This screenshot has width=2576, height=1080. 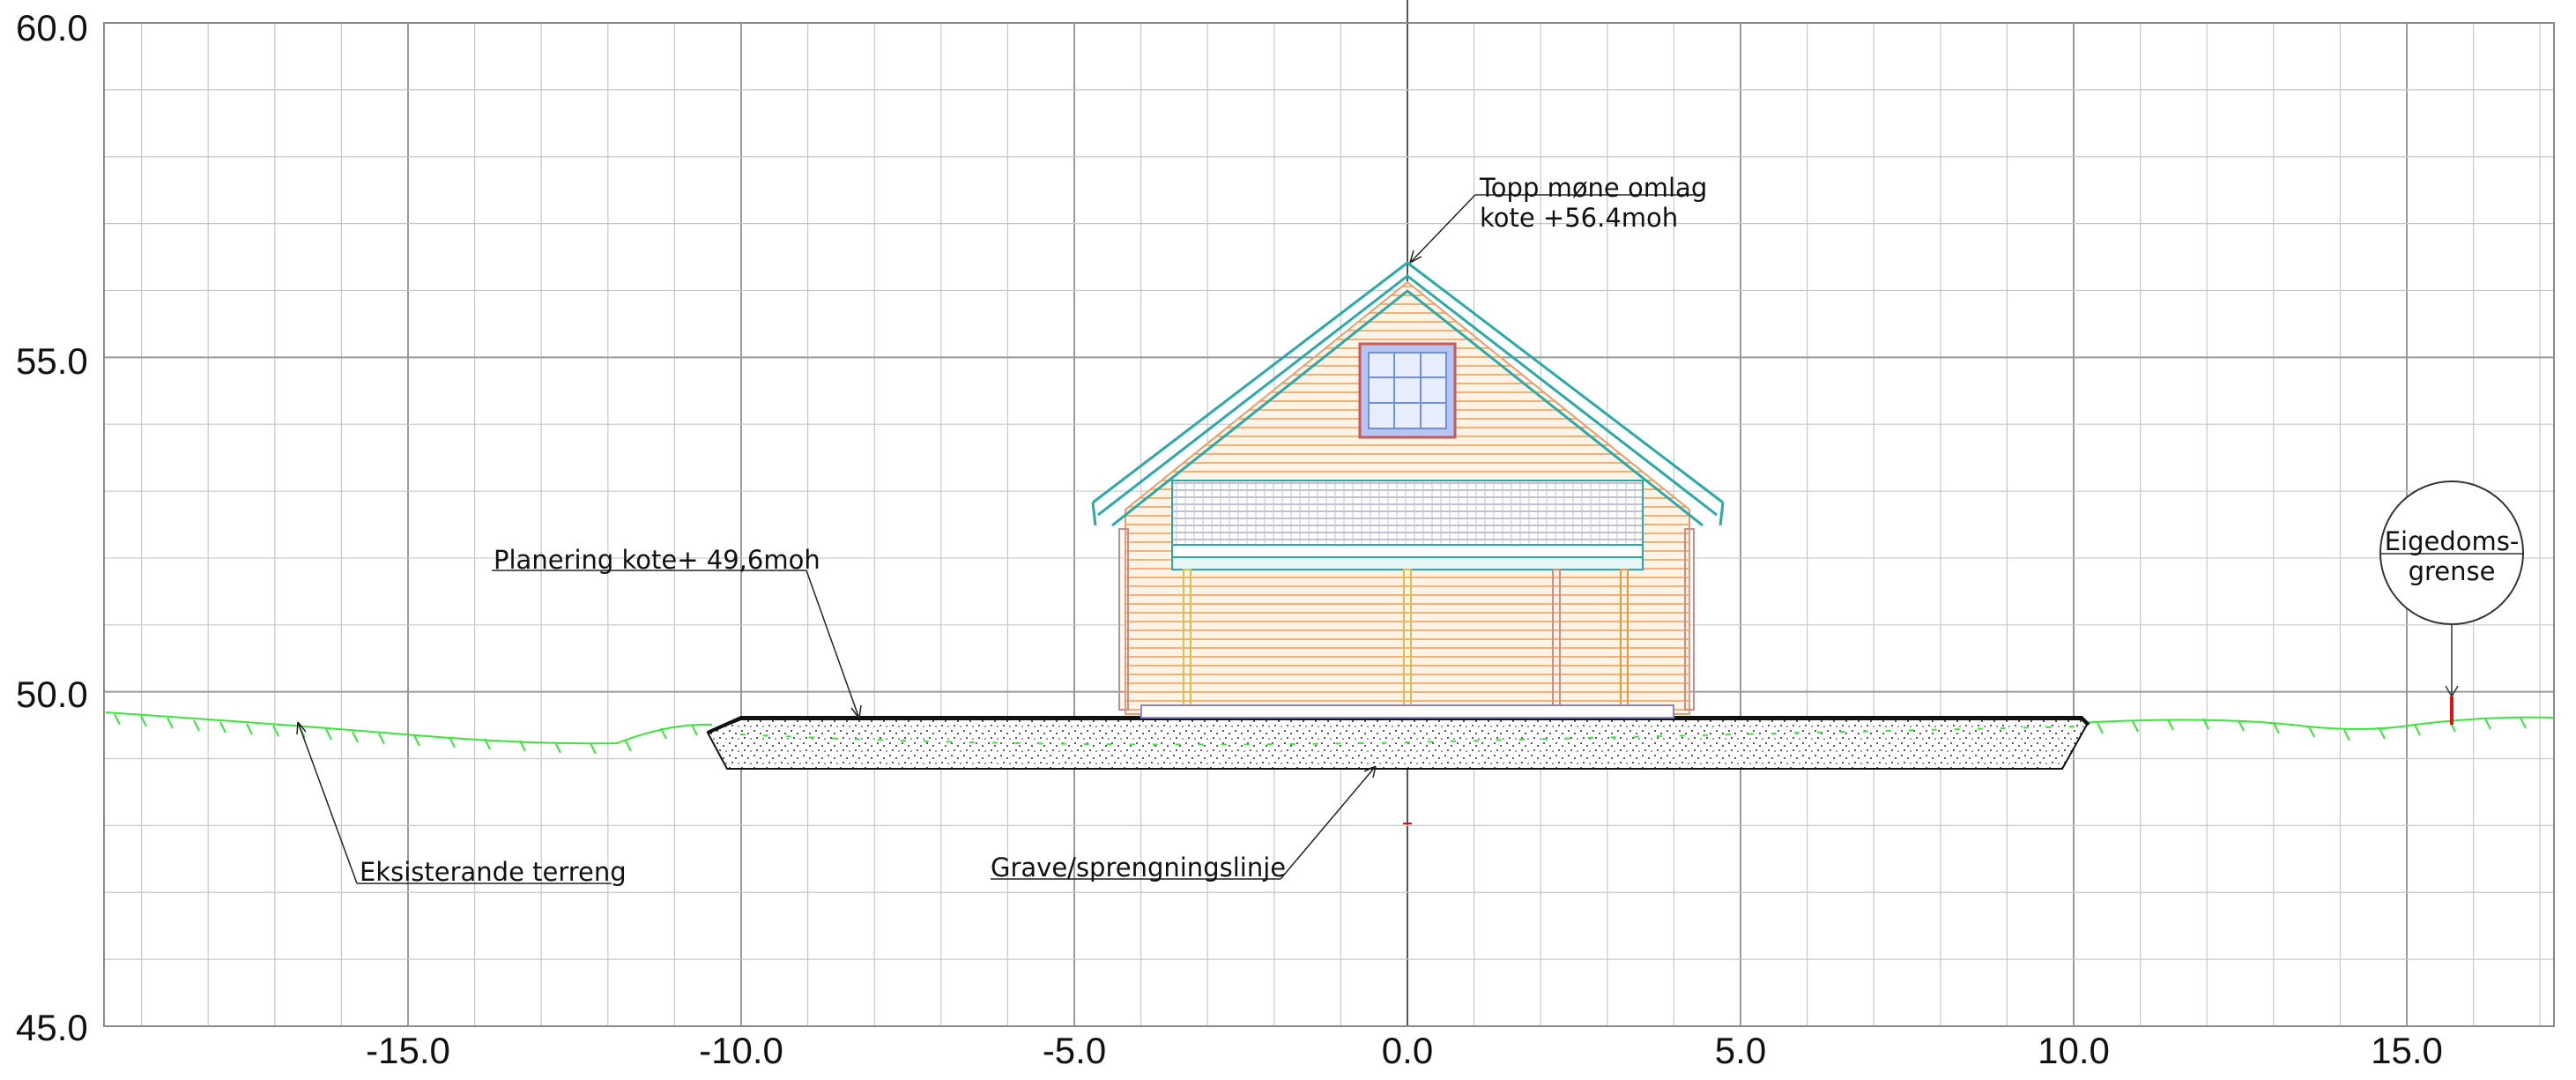 I want to click on x-tick-label: -5.0, so click(x=1074, y=1051).